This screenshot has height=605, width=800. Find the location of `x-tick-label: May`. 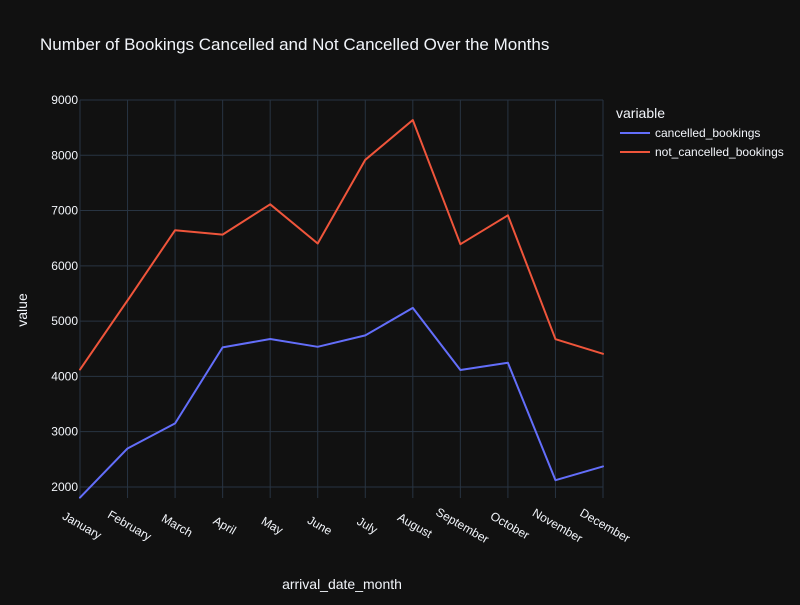

x-tick-label: May is located at coordinates (272, 525).